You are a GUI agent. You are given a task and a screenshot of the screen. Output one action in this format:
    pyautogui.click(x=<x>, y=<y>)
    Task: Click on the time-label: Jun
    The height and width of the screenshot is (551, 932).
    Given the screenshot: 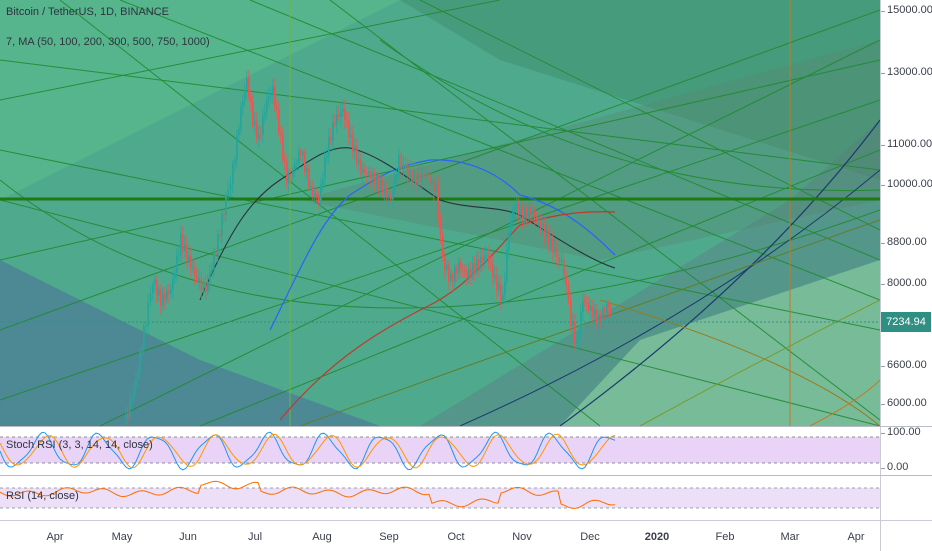 What is the action you would take?
    pyautogui.click(x=188, y=537)
    